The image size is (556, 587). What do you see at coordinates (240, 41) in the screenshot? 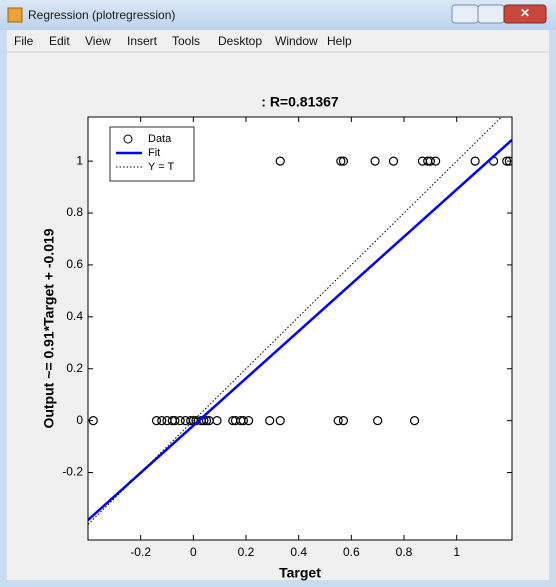
I see `menu-item: Desktop` at bounding box center [240, 41].